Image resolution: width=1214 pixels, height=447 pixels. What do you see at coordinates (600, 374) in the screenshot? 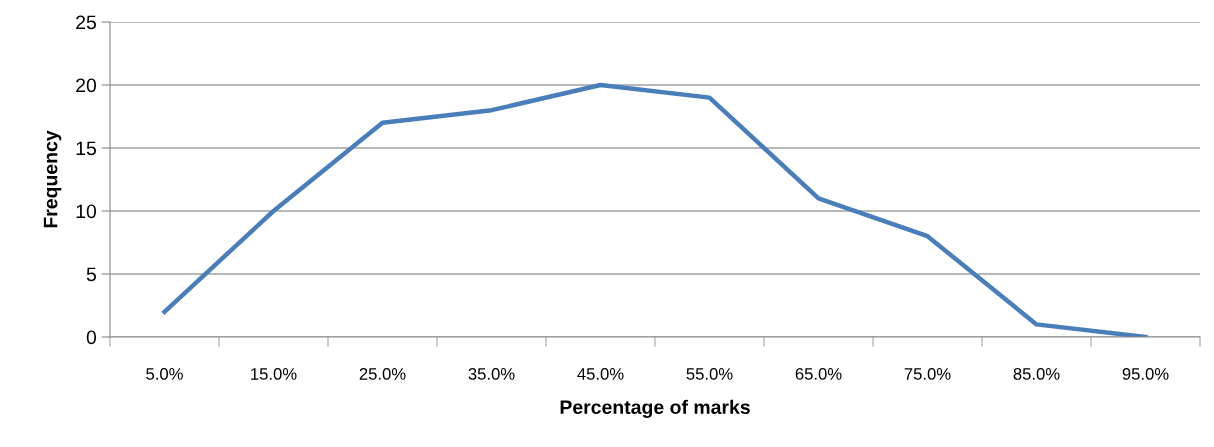
I see `x-tick-label: 45.0%` at bounding box center [600, 374].